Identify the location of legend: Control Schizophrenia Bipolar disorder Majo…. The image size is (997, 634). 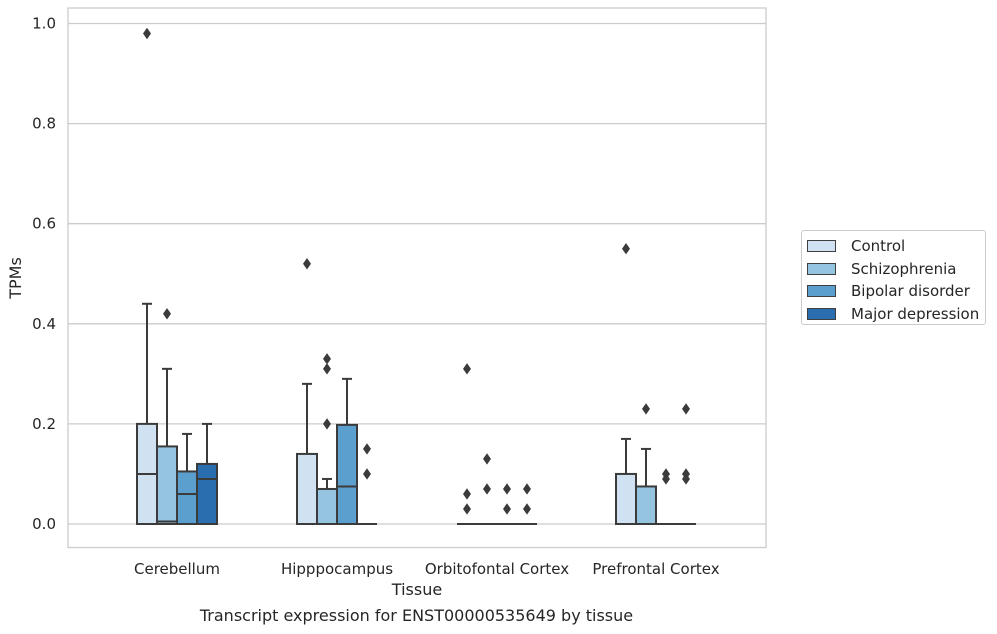
(893, 277).